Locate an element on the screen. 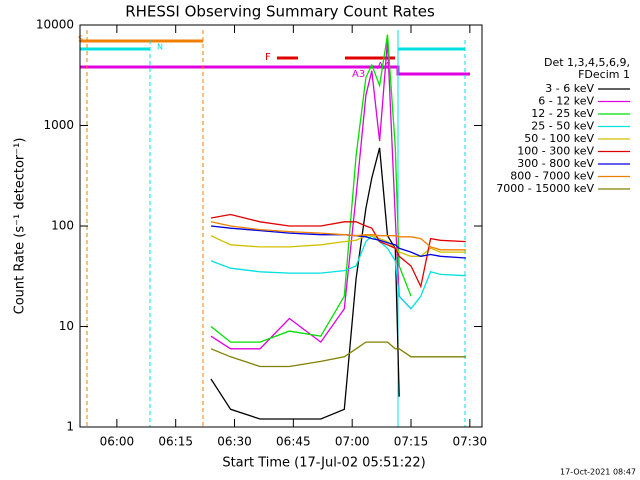 The height and width of the screenshot is (480, 640). y-tick-label: 1000 is located at coordinates (58, 125).